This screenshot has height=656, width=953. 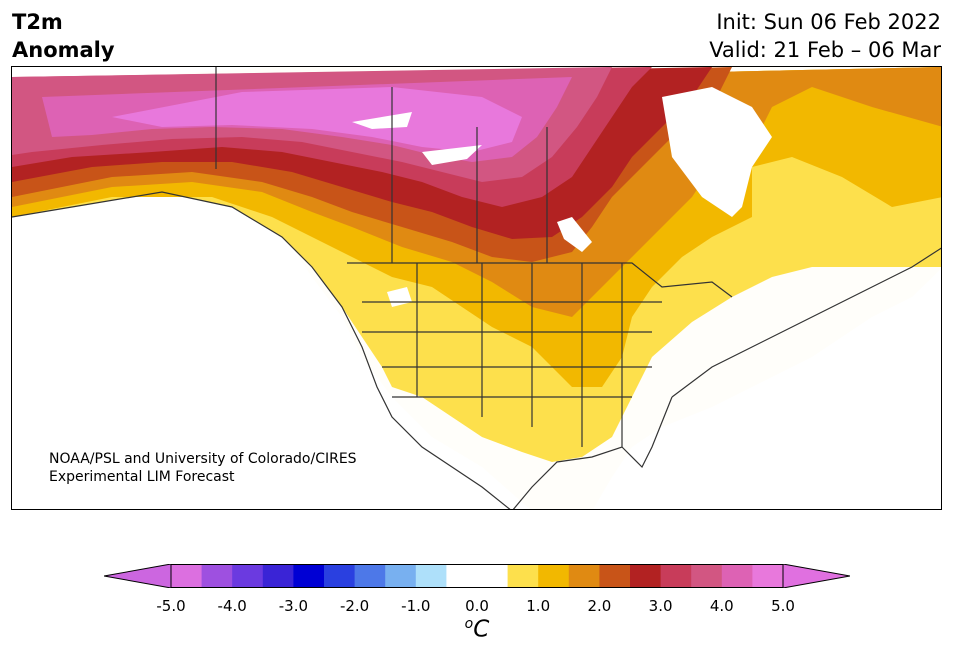 What do you see at coordinates (63, 50) in the screenshot?
I see `title-line-2: Anomaly` at bounding box center [63, 50].